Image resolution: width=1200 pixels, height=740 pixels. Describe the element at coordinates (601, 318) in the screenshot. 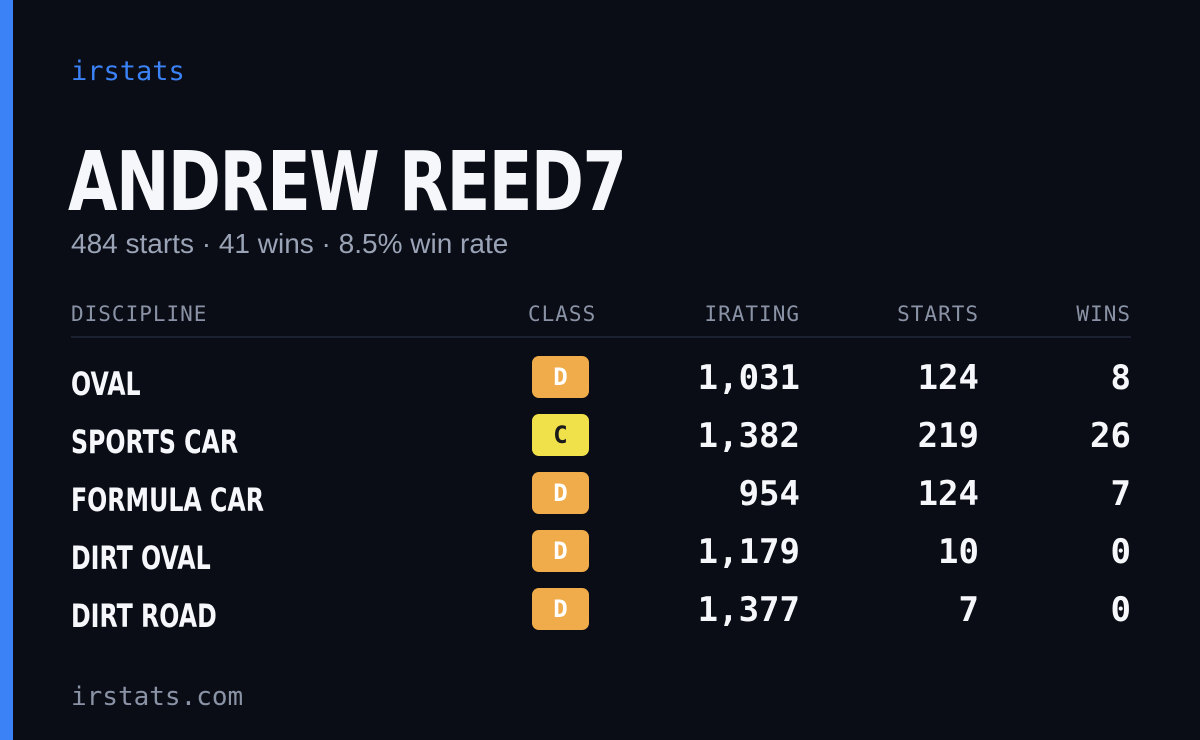

I see `table-header: DISCIPLINE CLASS IRATING STARTS WINS` at that location.